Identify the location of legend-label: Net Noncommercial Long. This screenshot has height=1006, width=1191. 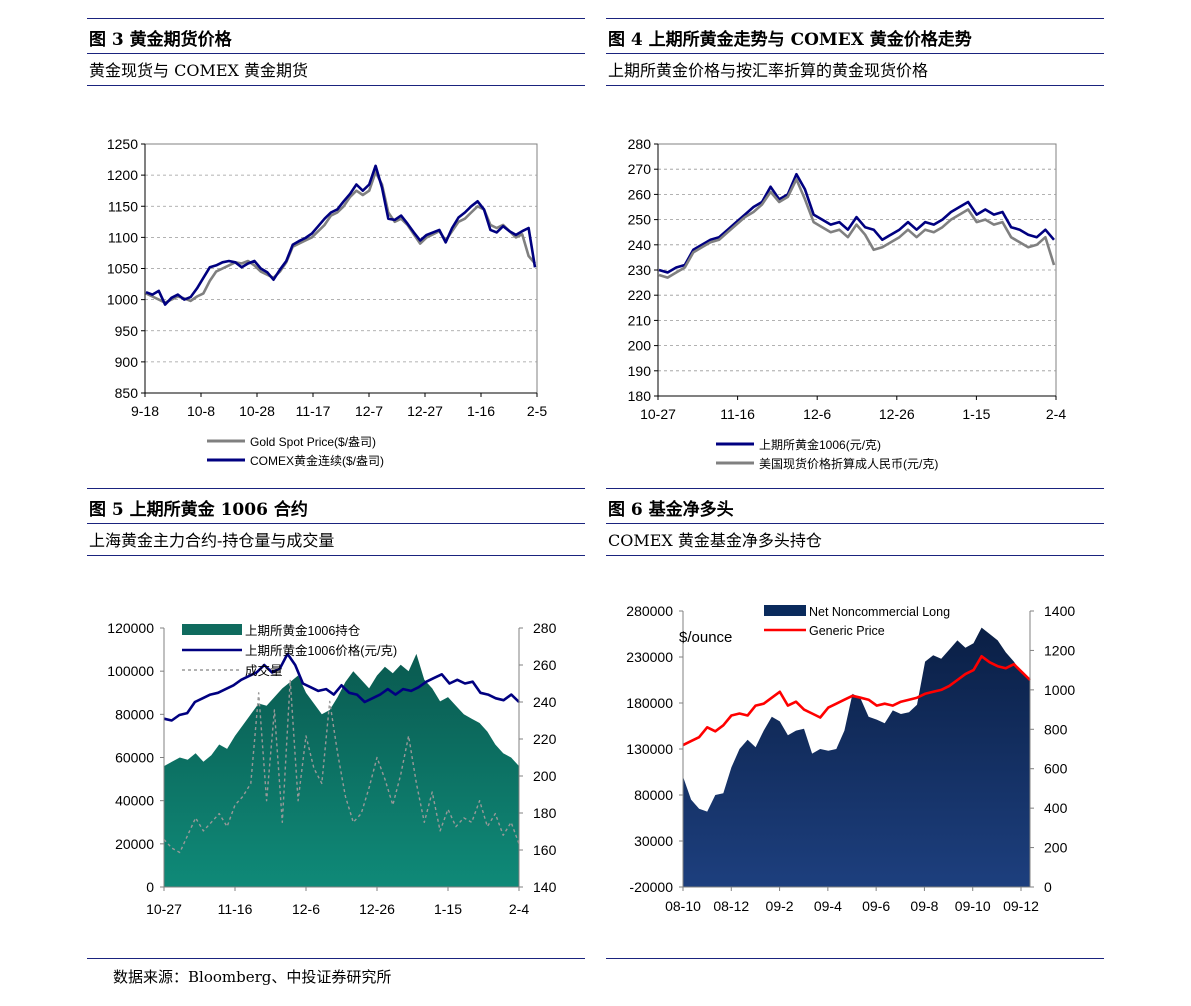
(879, 612).